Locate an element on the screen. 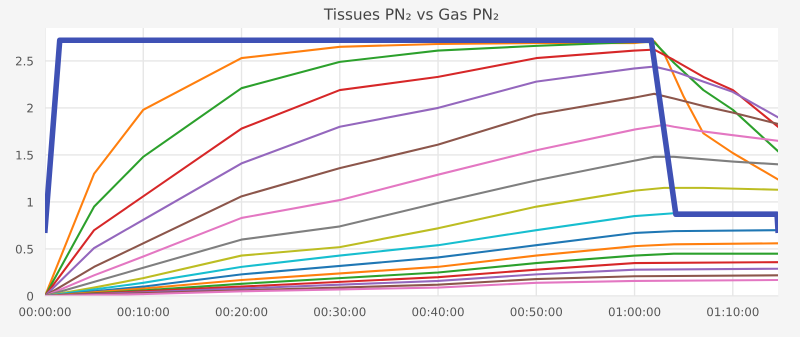 The width and height of the screenshot is (800, 337). y-tick-label: 0 is located at coordinates (30, 296).